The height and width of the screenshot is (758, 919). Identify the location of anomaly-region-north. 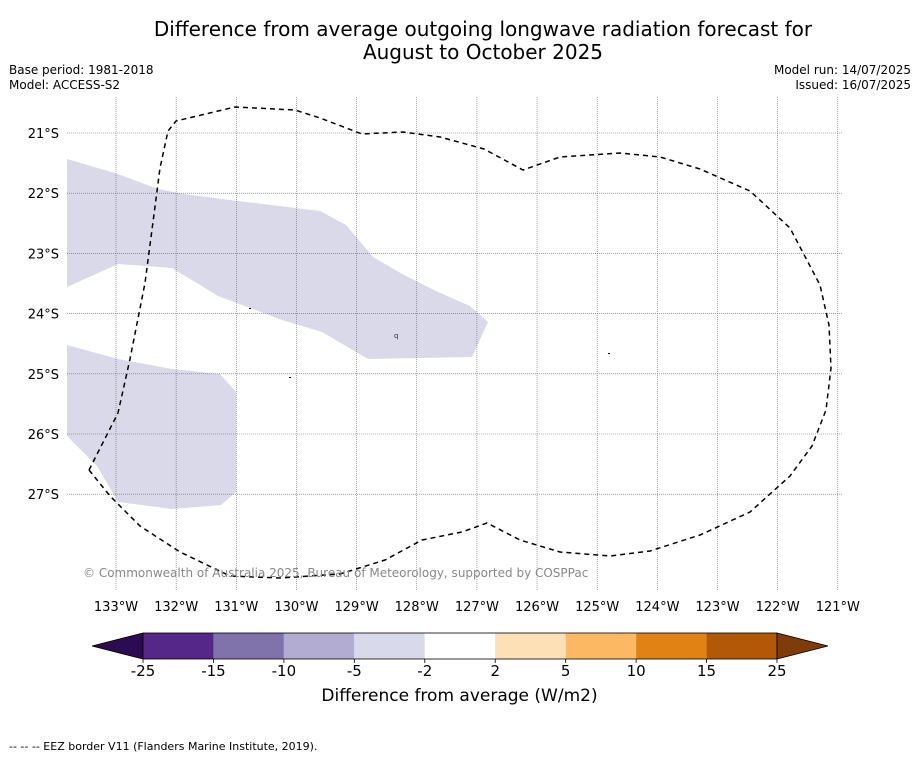
(277, 259).